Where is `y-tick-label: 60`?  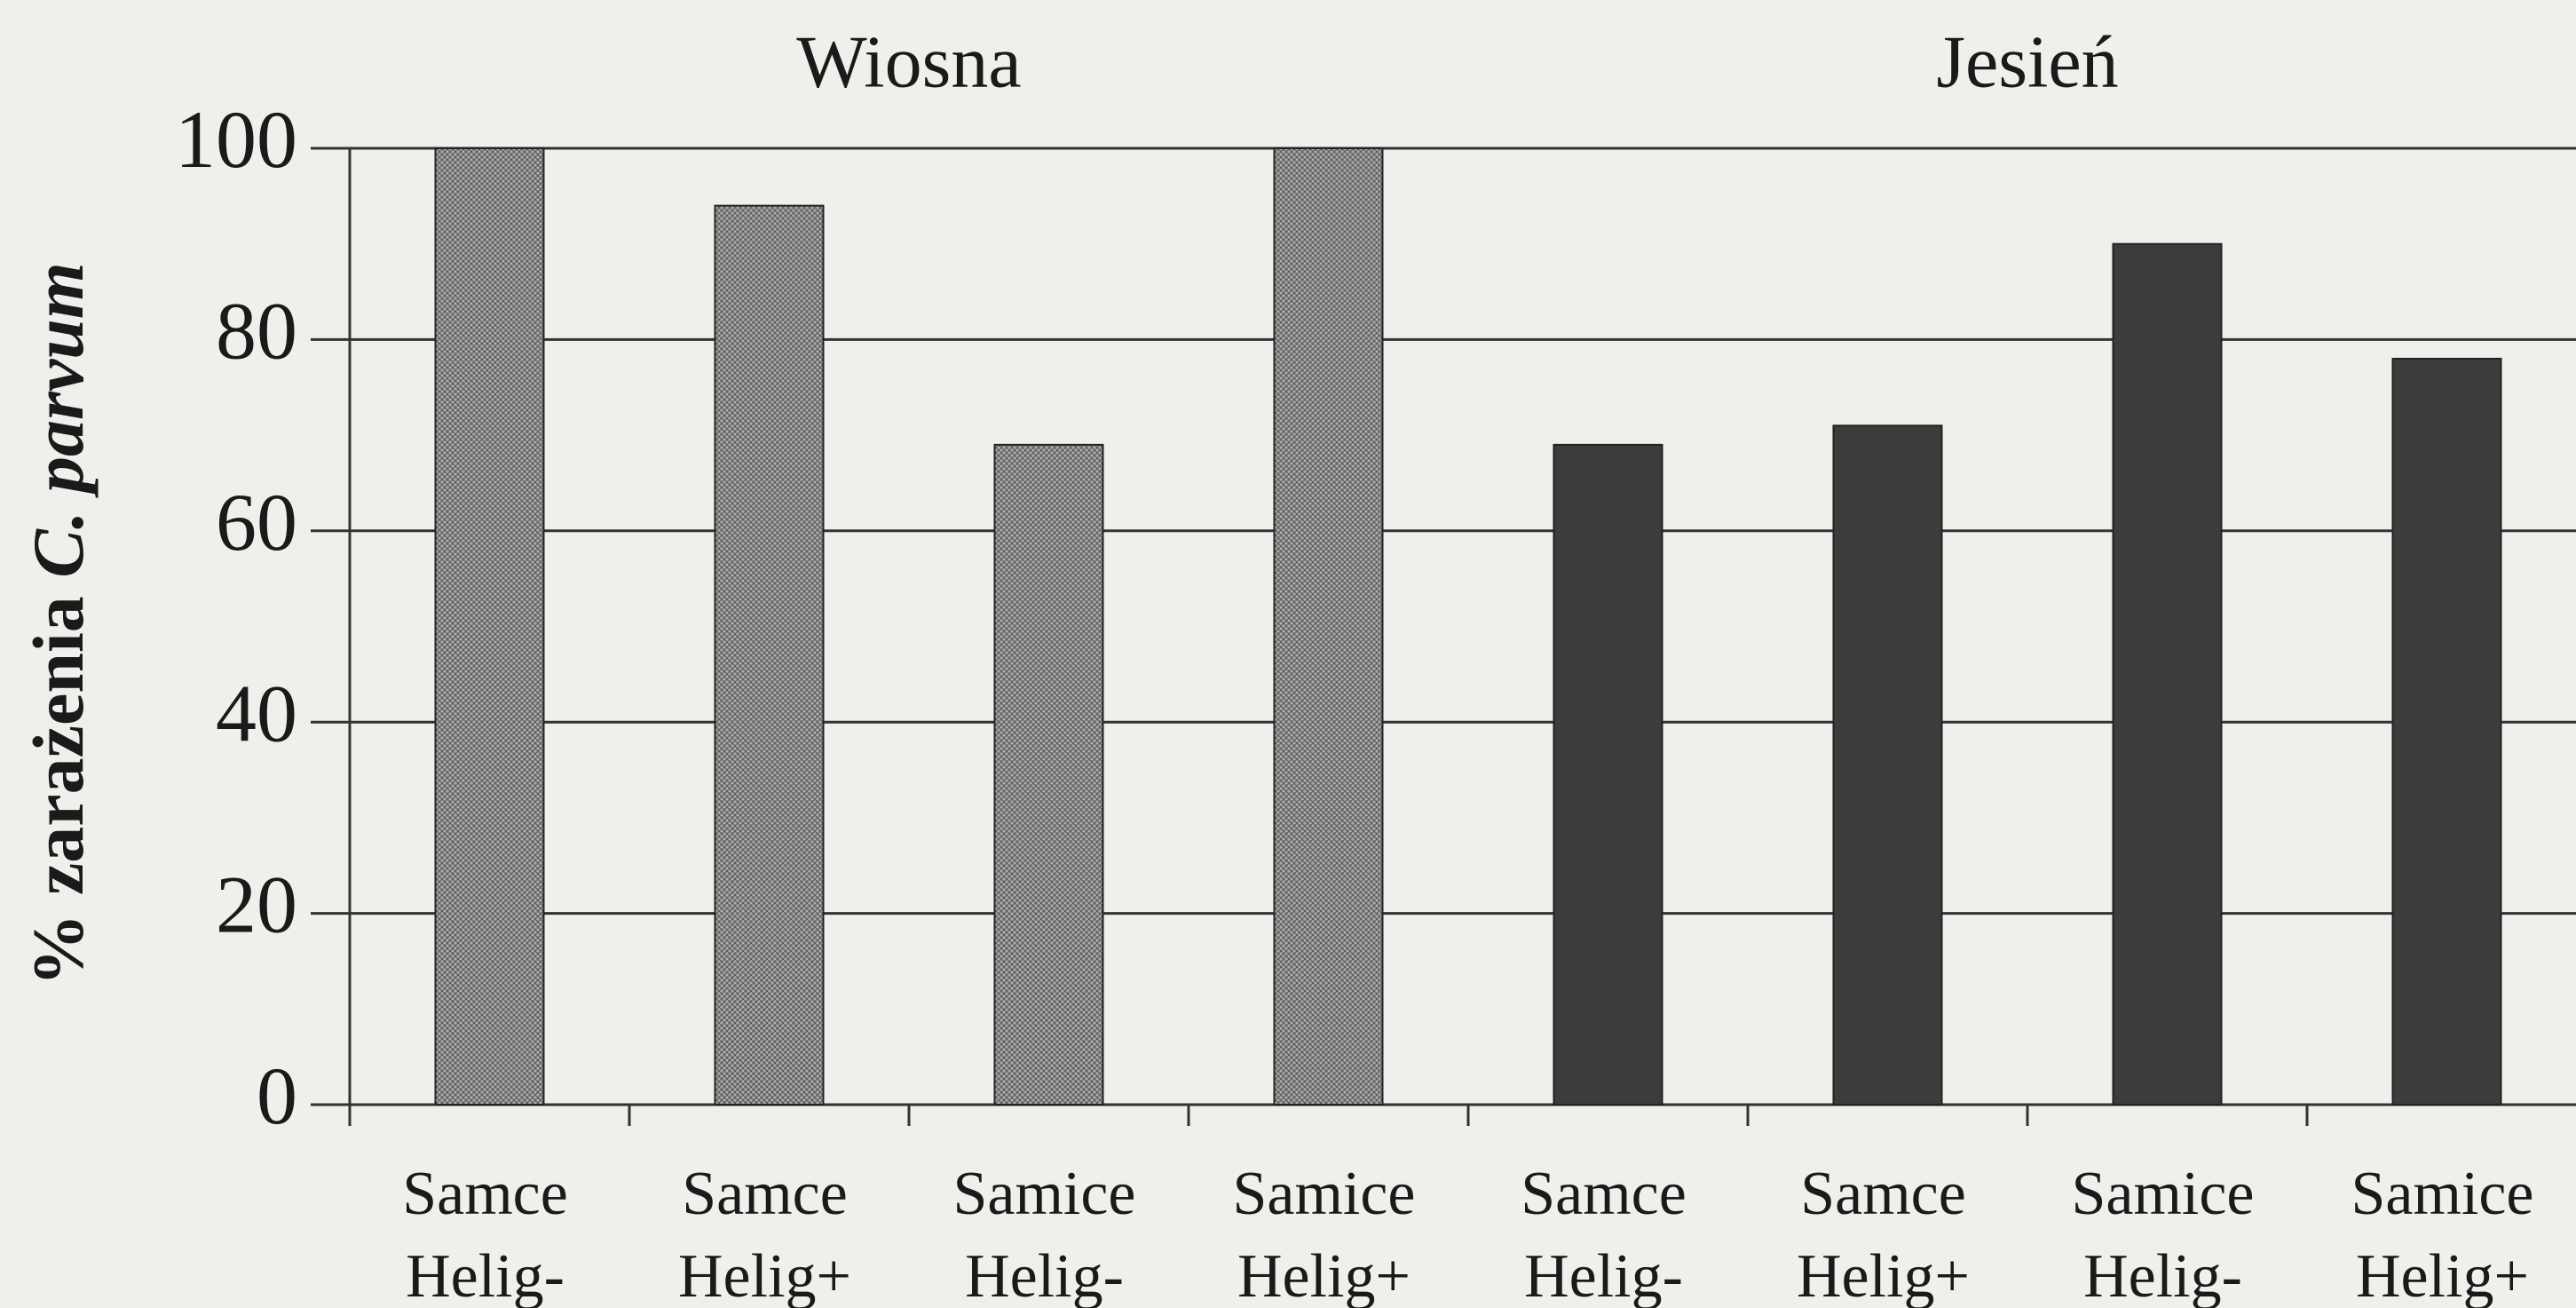
y-tick-label: 60 is located at coordinates (256, 522).